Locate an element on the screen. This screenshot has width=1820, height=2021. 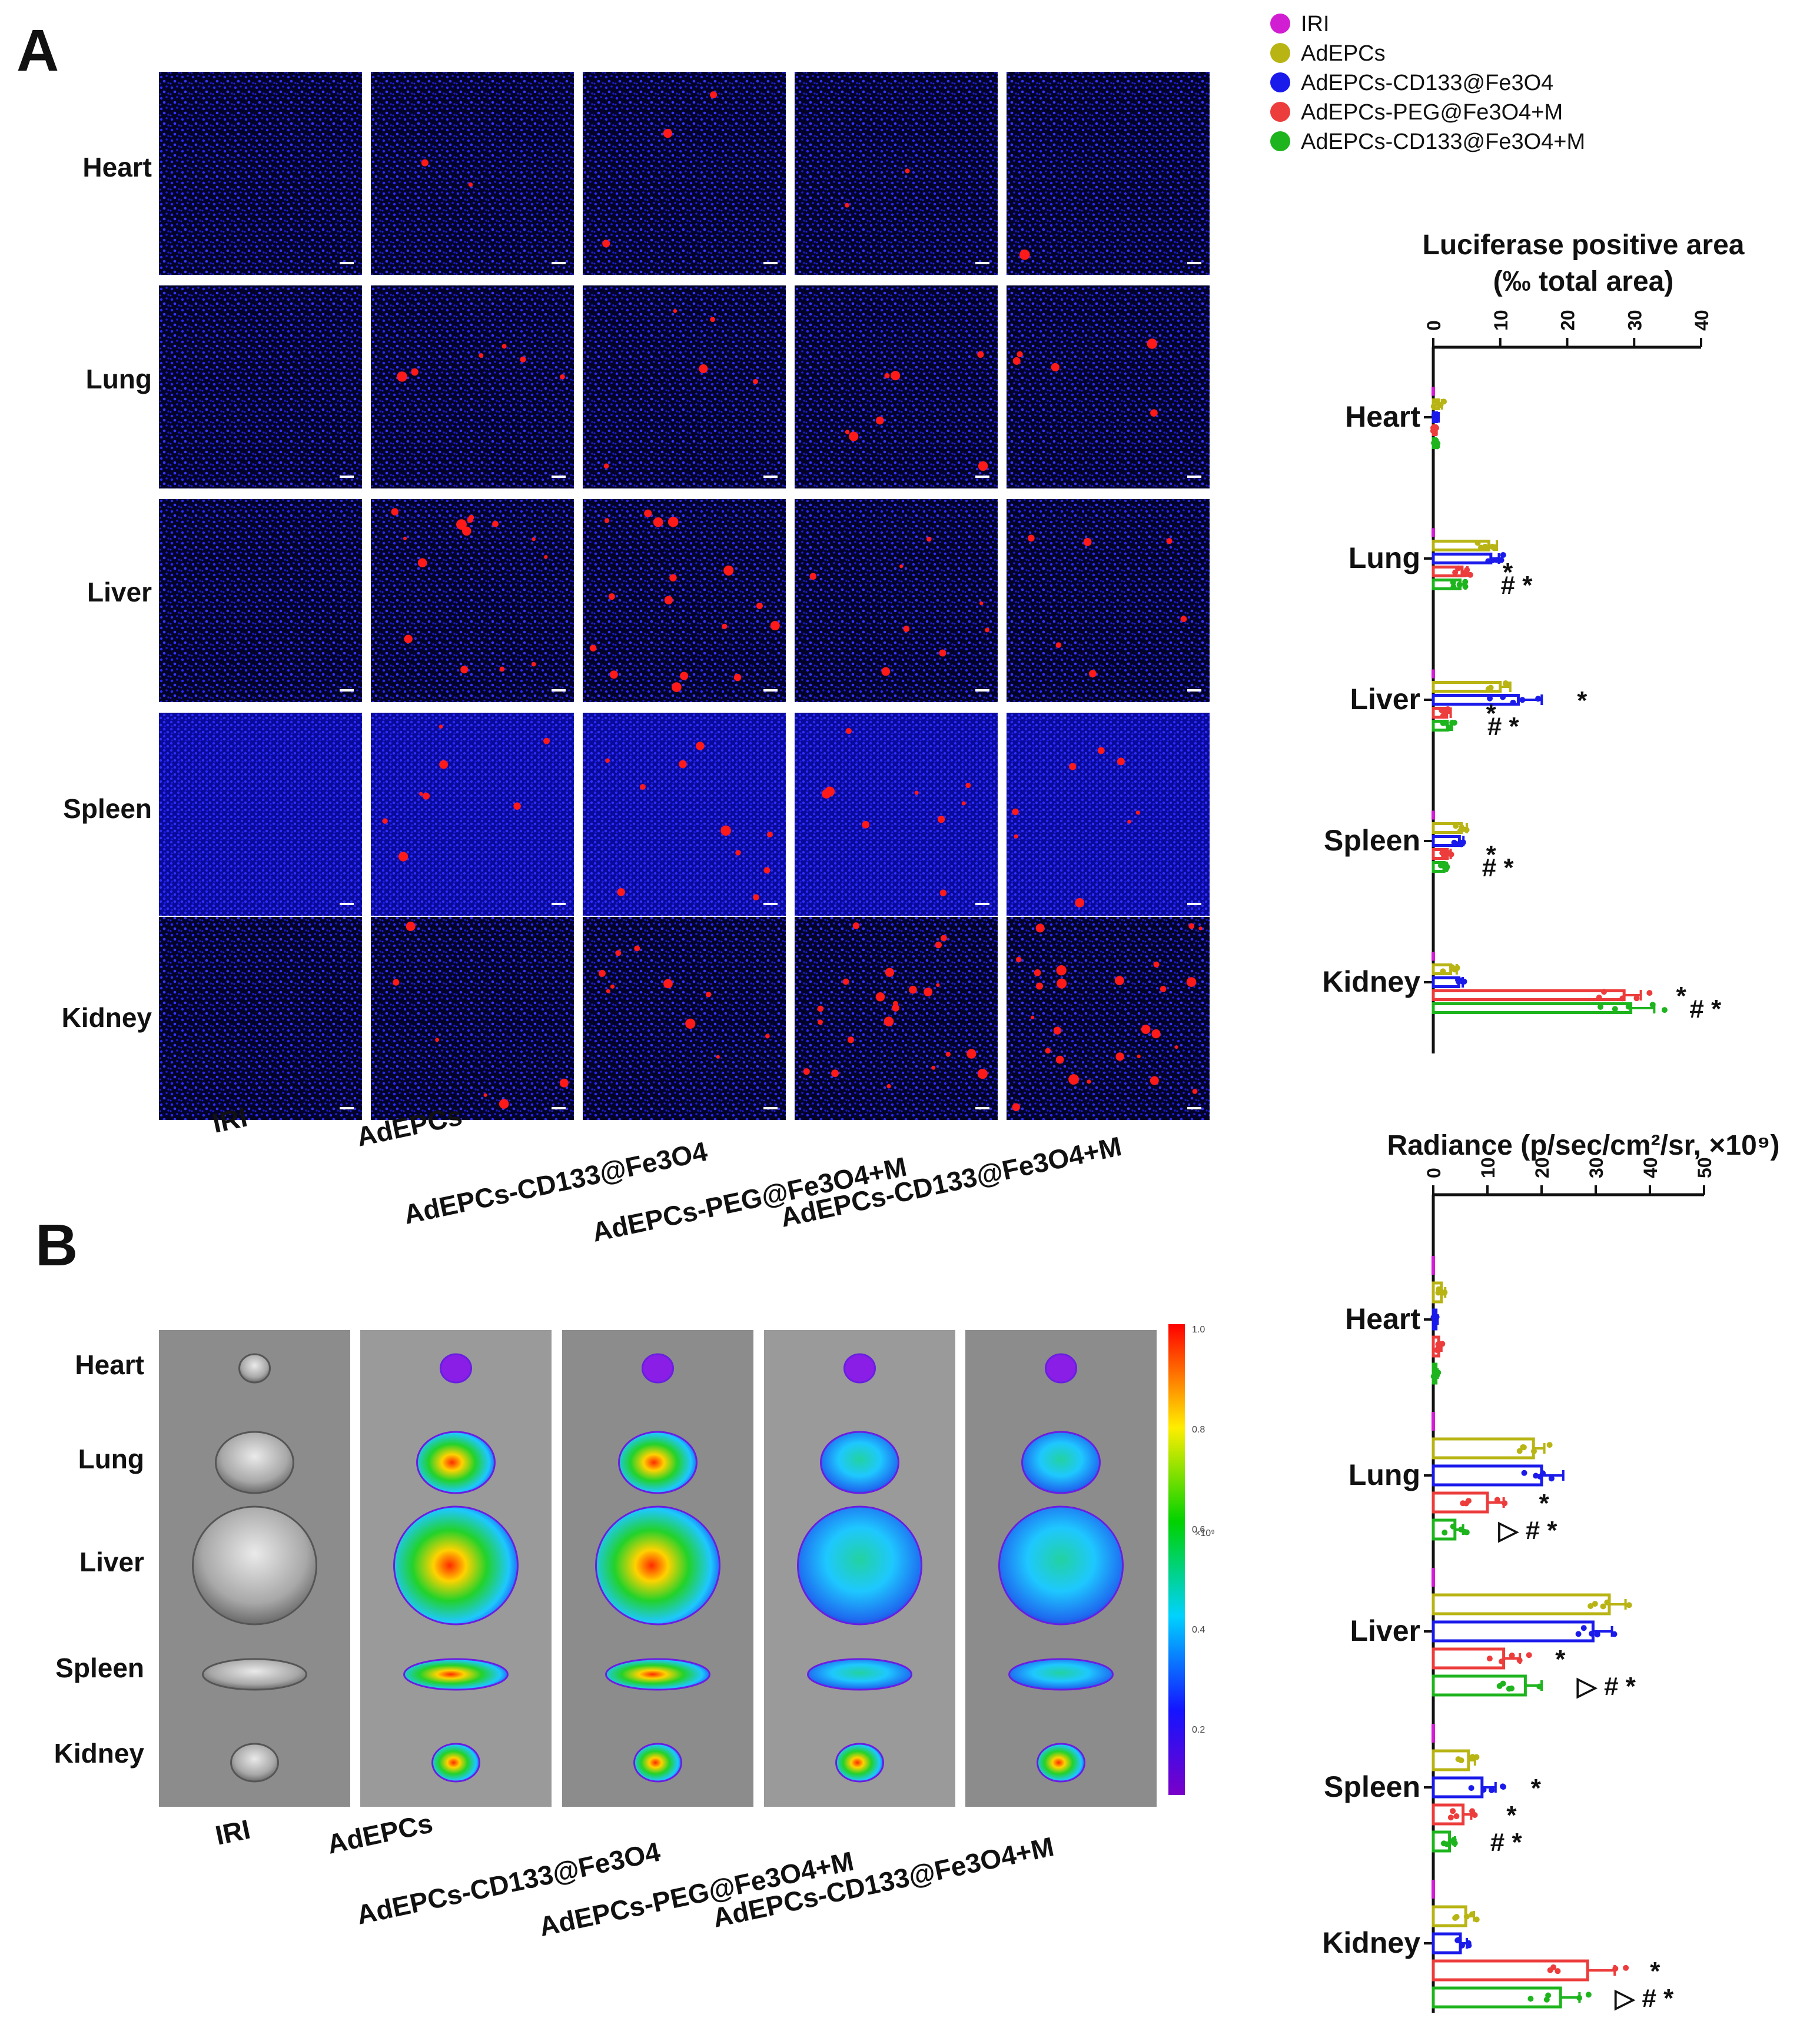
legend-label: AdEPCs-CD133@Fe3O4+M is located at coordinates (1443, 141).